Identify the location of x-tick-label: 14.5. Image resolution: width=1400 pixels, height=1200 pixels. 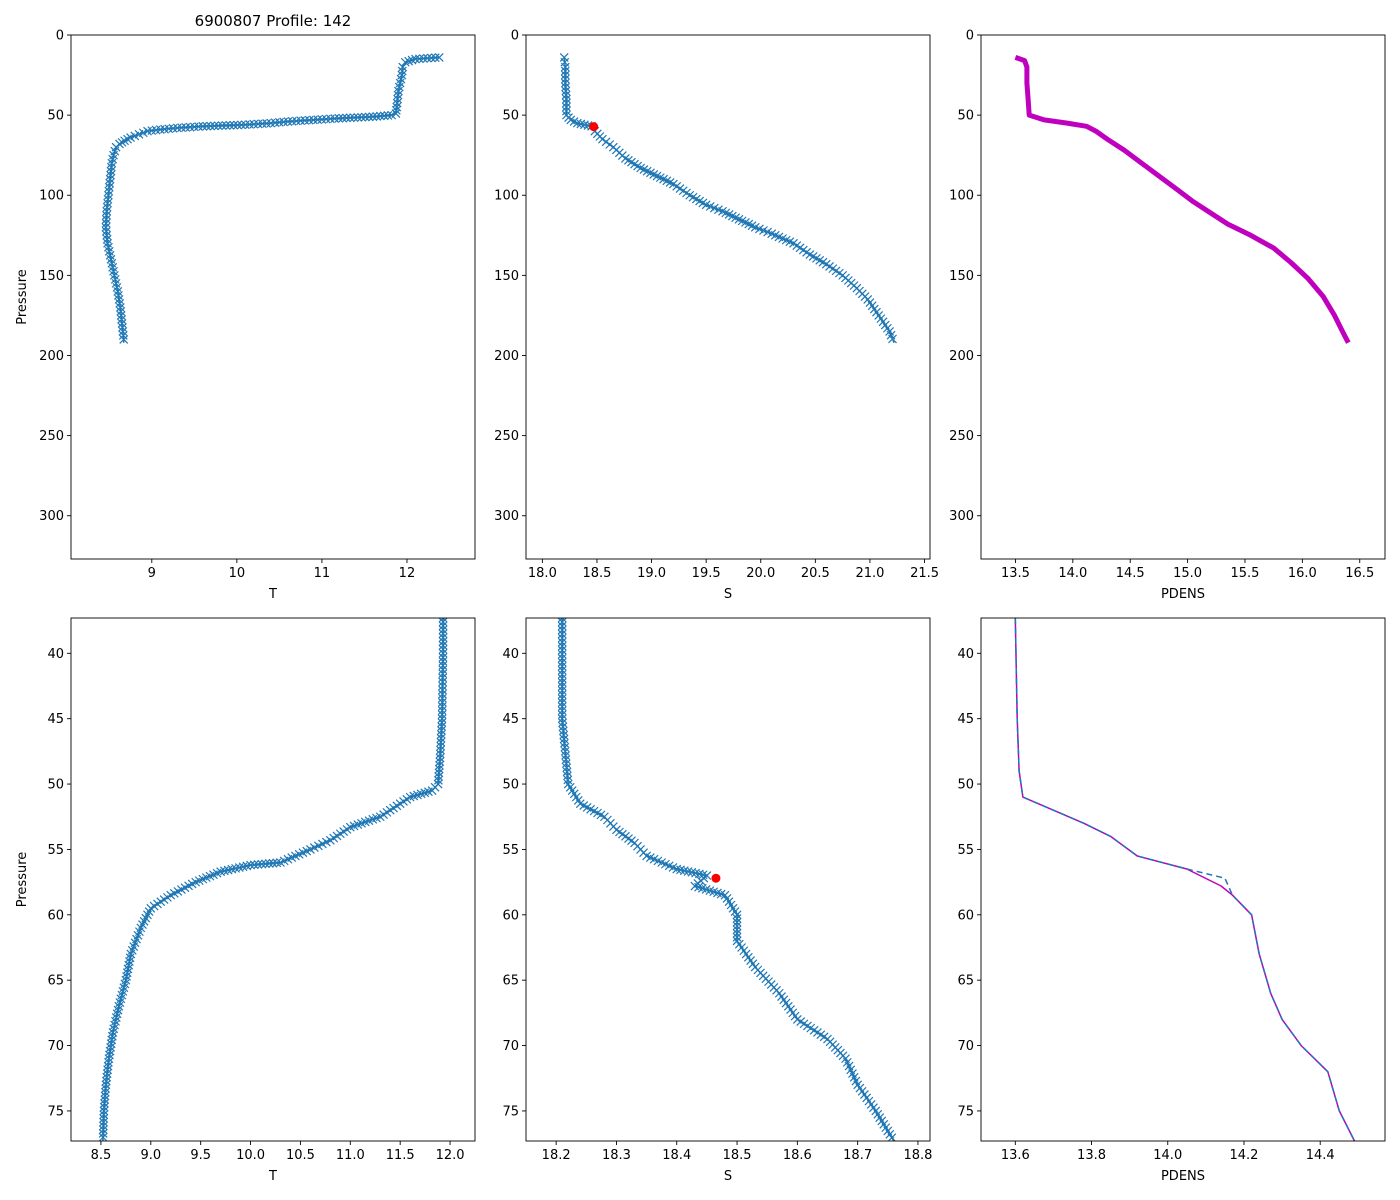
(1130, 573).